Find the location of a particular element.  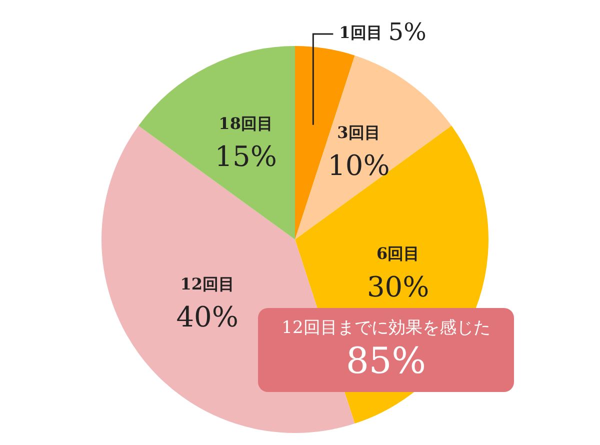

slice-label: 6回目 is located at coordinates (398, 254).